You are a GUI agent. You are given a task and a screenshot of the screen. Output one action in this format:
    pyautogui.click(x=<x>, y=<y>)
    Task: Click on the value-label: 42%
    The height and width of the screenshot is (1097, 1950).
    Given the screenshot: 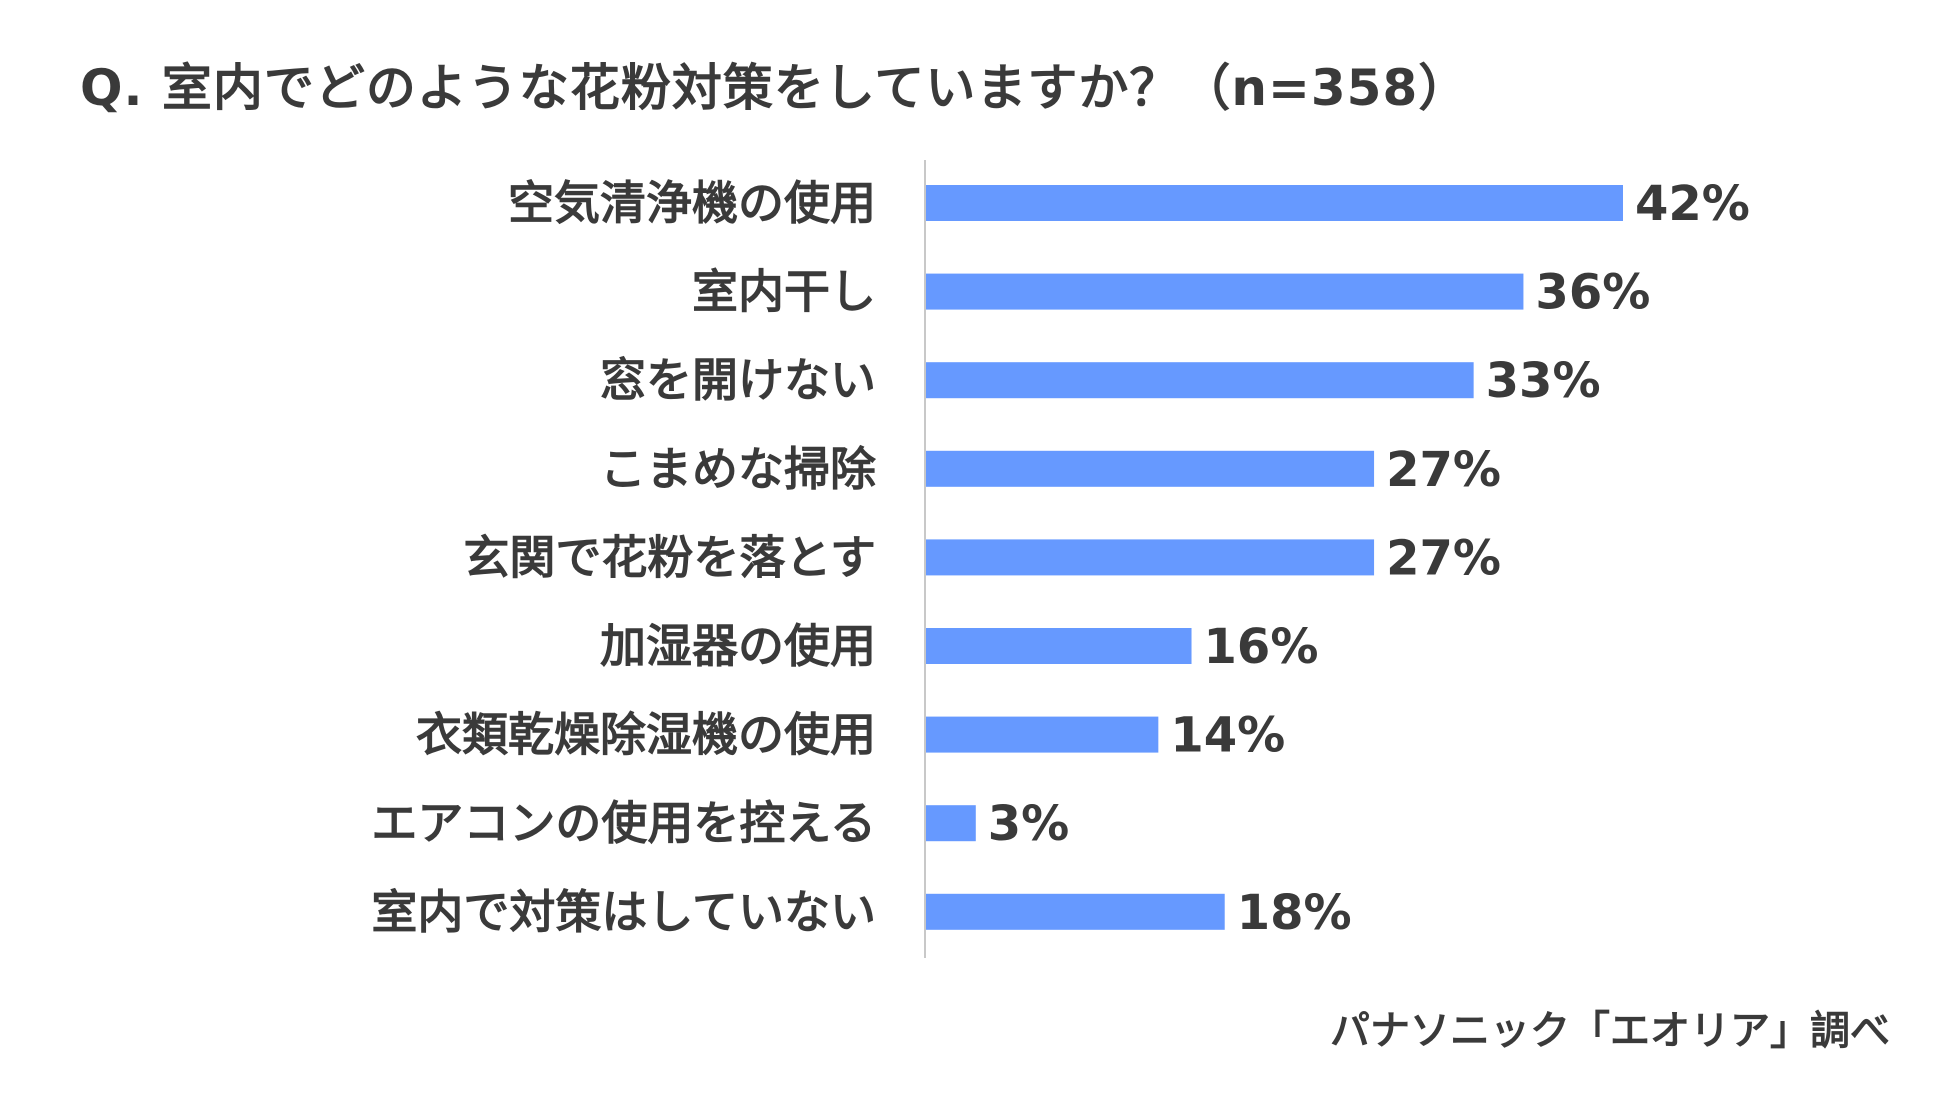 What is the action you would take?
    pyautogui.click(x=1692, y=204)
    